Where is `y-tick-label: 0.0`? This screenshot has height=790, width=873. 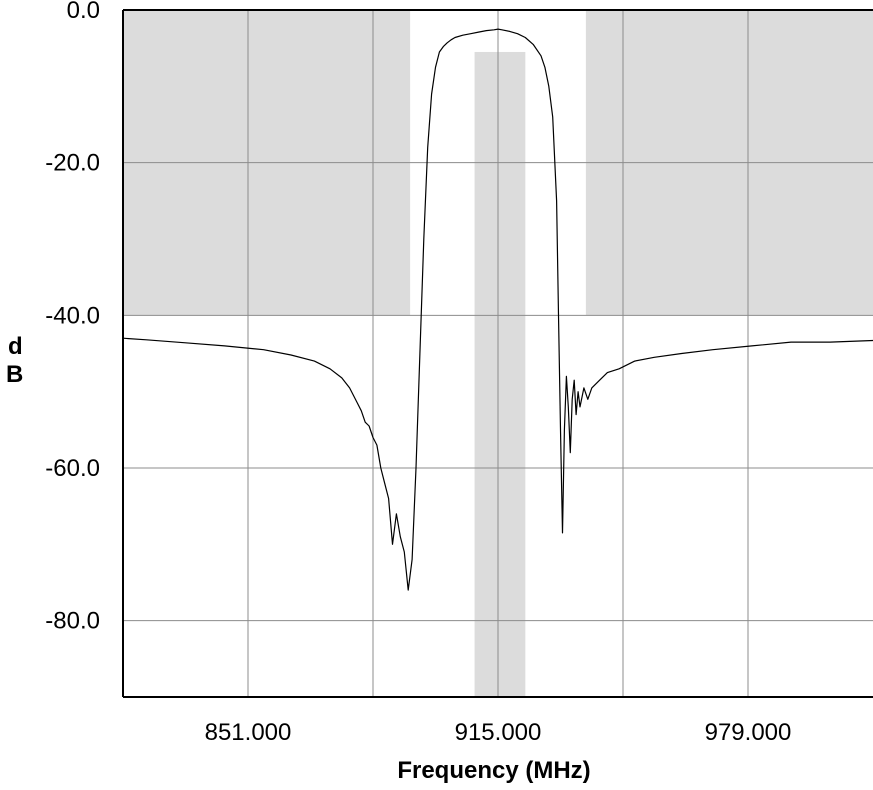
y-tick-label: 0.0 is located at coordinates (83, 12).